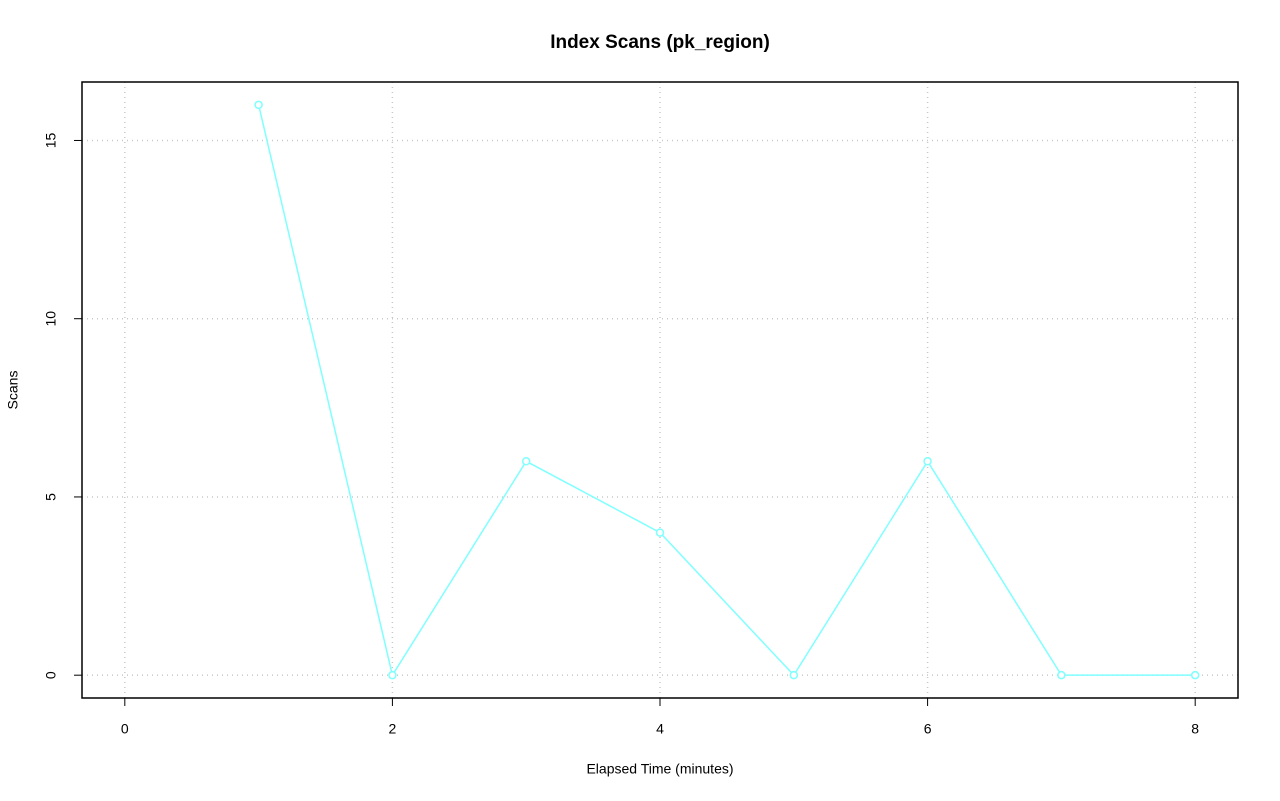 Image resolution: width=1280 pixels, height=801 pixels. Describe the element at coordinates (1195, 729) in the screenshot. I see `x-tick-label: 8` at that location.